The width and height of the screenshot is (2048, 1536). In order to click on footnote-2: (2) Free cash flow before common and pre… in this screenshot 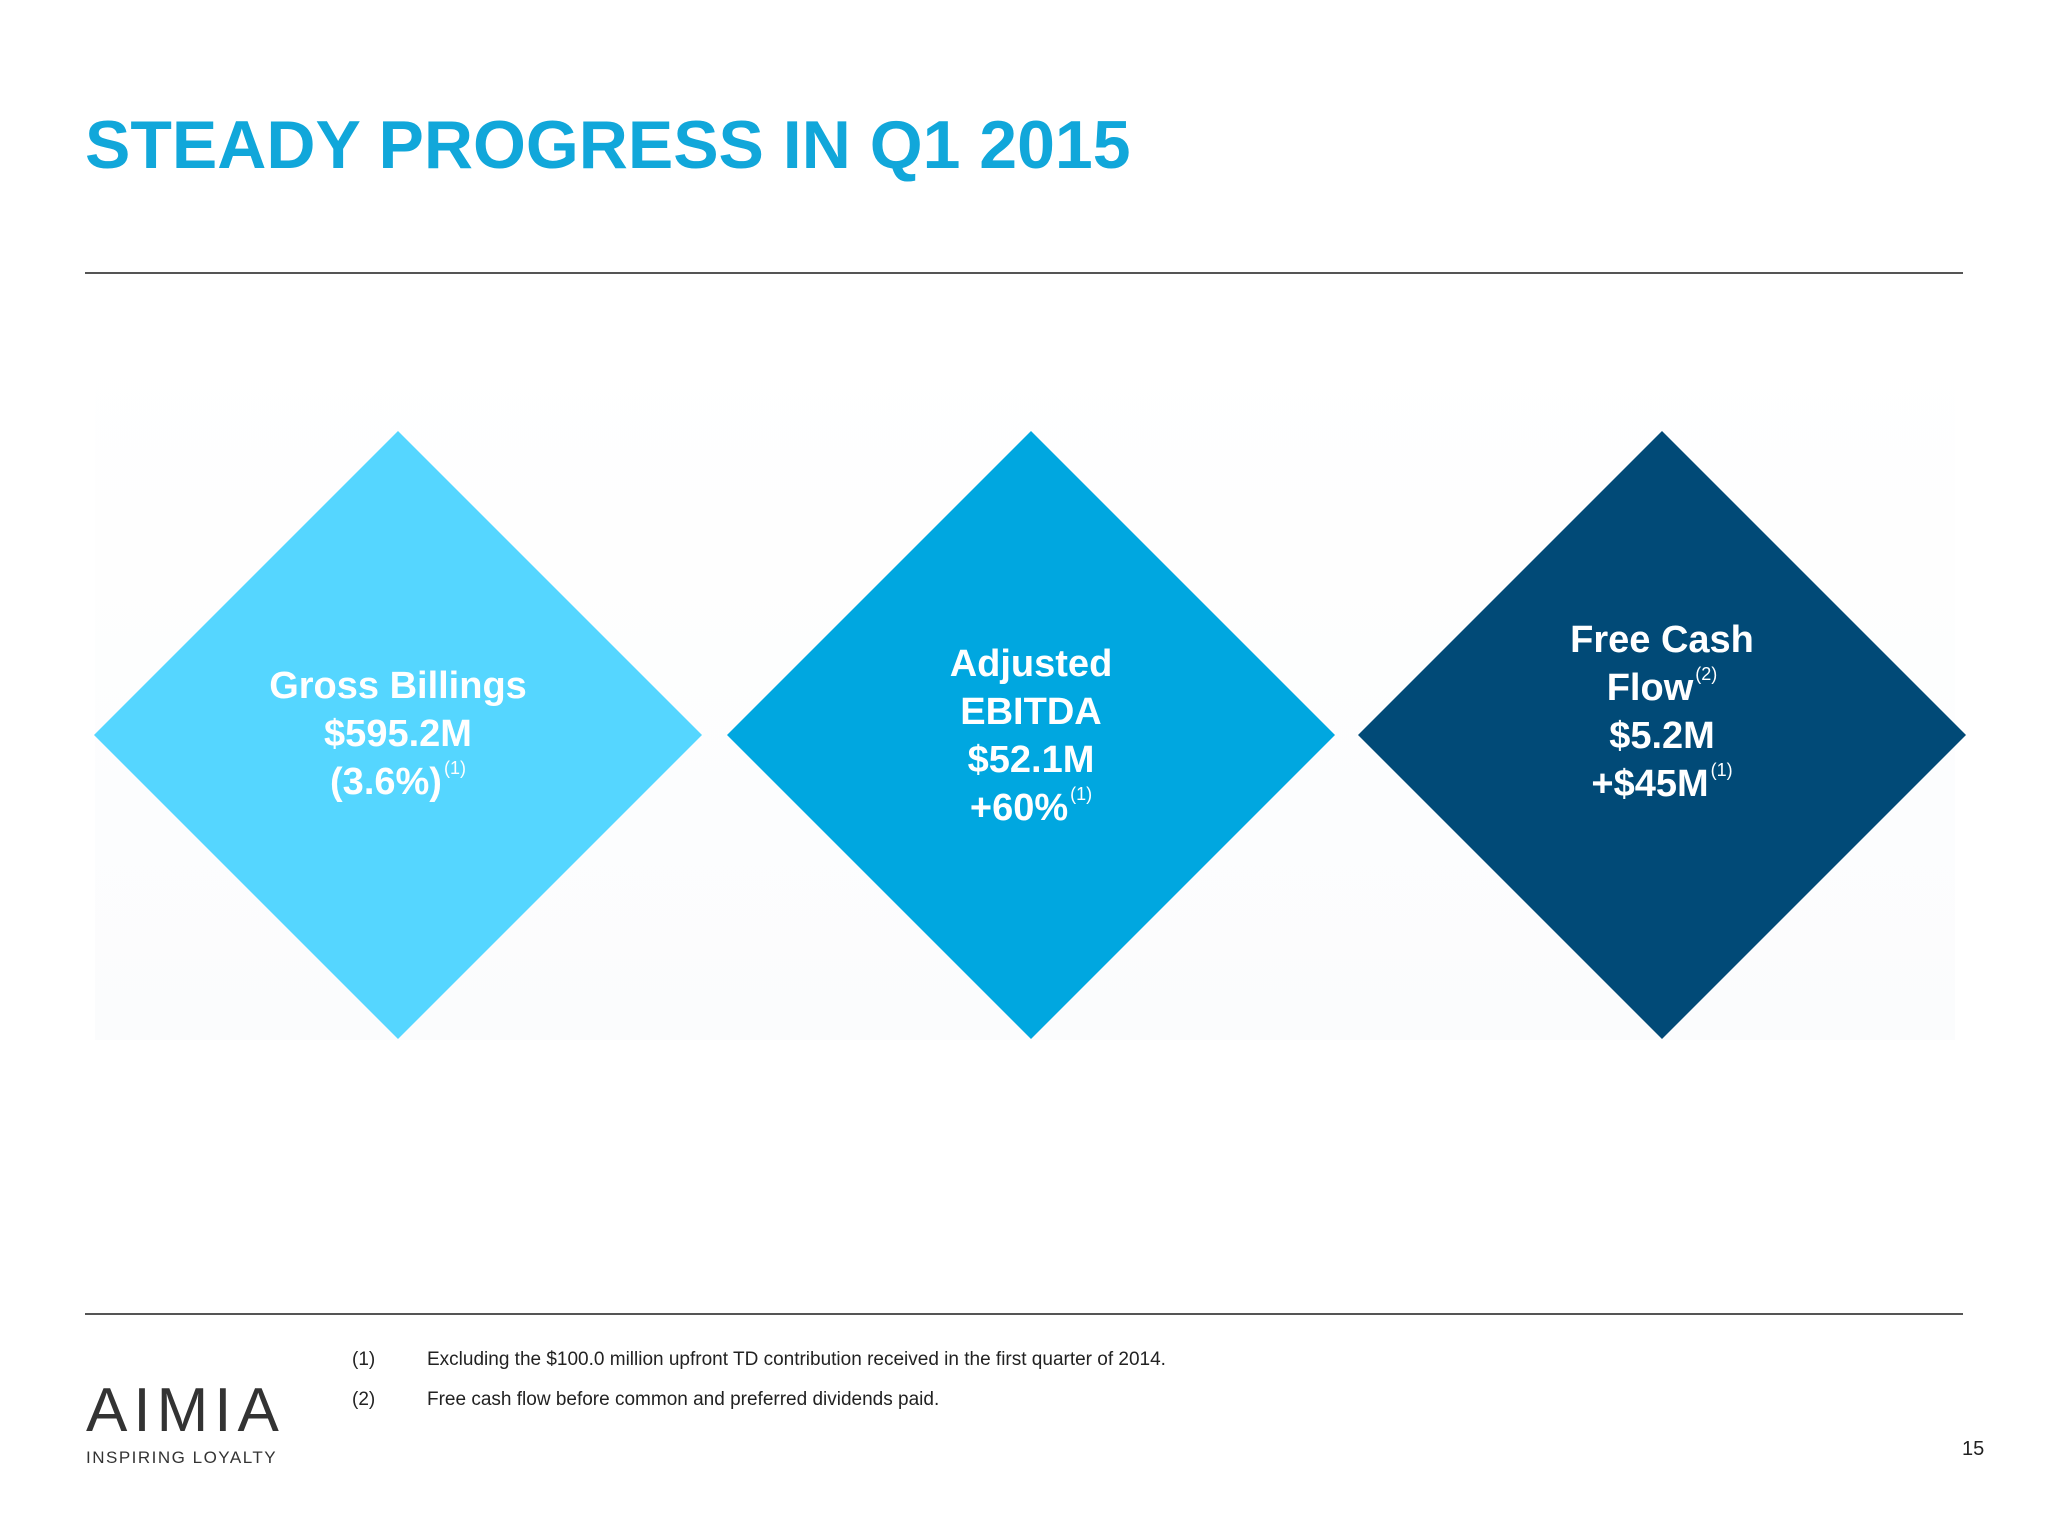, I will do `click(759, 1400)`.